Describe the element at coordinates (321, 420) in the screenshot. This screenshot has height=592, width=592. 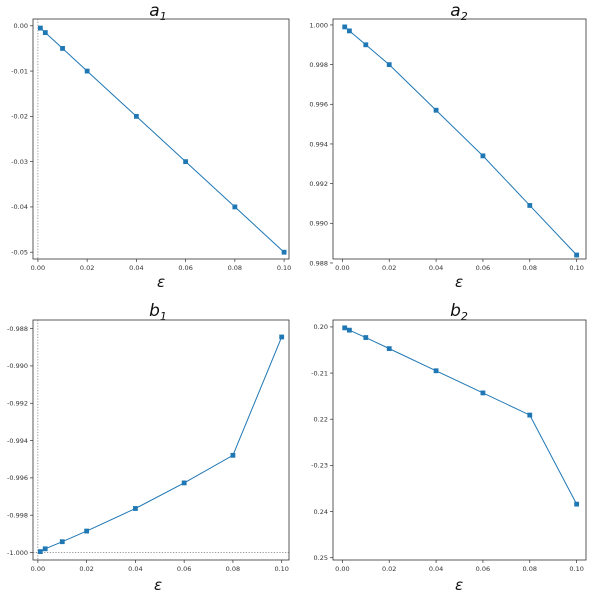
I see `subplot-b2-y-tick-label: 0.22` at that location.